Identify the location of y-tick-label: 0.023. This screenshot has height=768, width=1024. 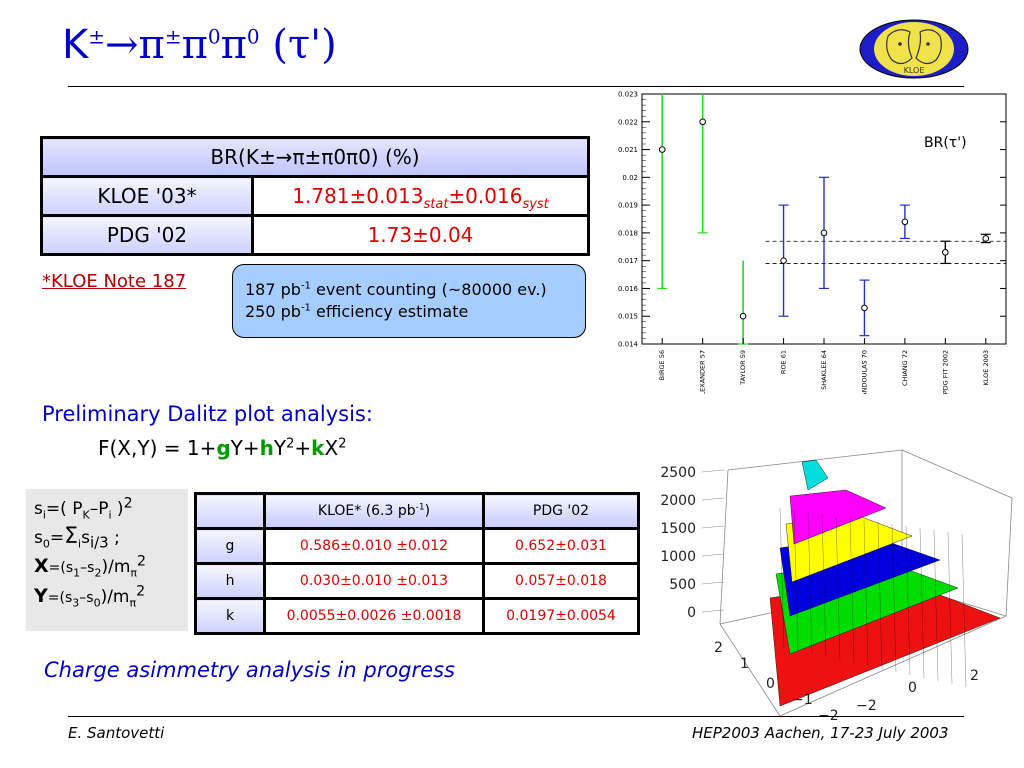
(628, 95).